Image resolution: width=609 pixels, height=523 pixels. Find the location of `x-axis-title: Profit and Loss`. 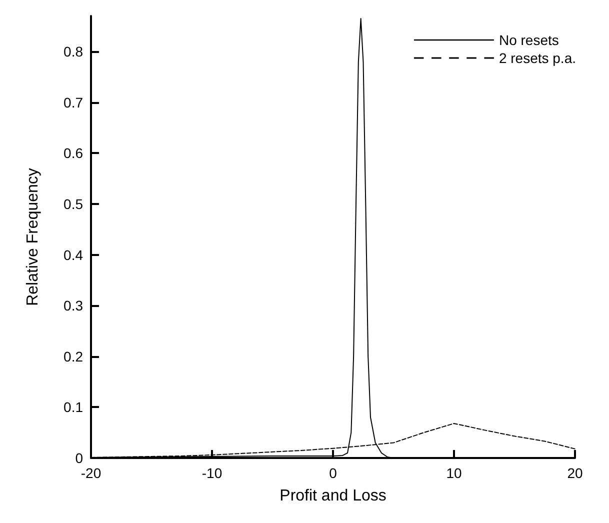

x-axis-title: Profit and Loss is located at coordinates (333, 496).